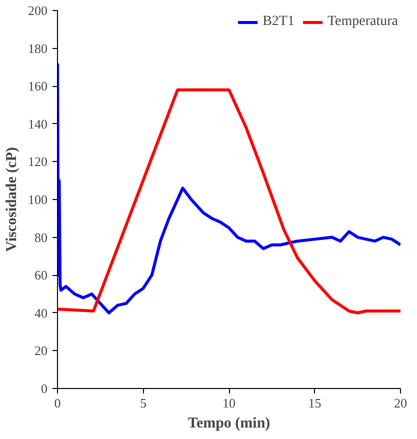  Describe the element at coordinates (315, 403) in the screenshot. I see `x-tick-label: 15` at that location.